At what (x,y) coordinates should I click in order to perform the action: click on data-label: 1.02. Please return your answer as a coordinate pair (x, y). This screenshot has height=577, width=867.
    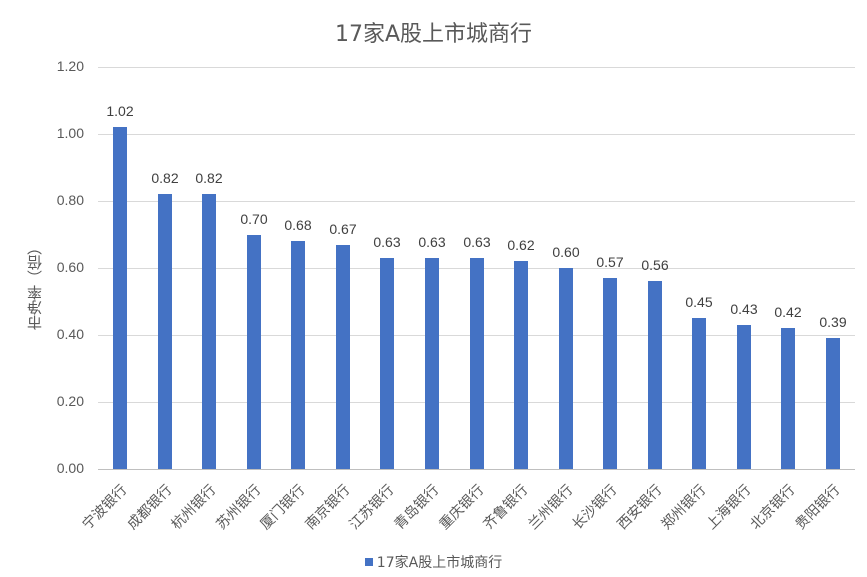
    Looking at the image, I should click on (120, 111).